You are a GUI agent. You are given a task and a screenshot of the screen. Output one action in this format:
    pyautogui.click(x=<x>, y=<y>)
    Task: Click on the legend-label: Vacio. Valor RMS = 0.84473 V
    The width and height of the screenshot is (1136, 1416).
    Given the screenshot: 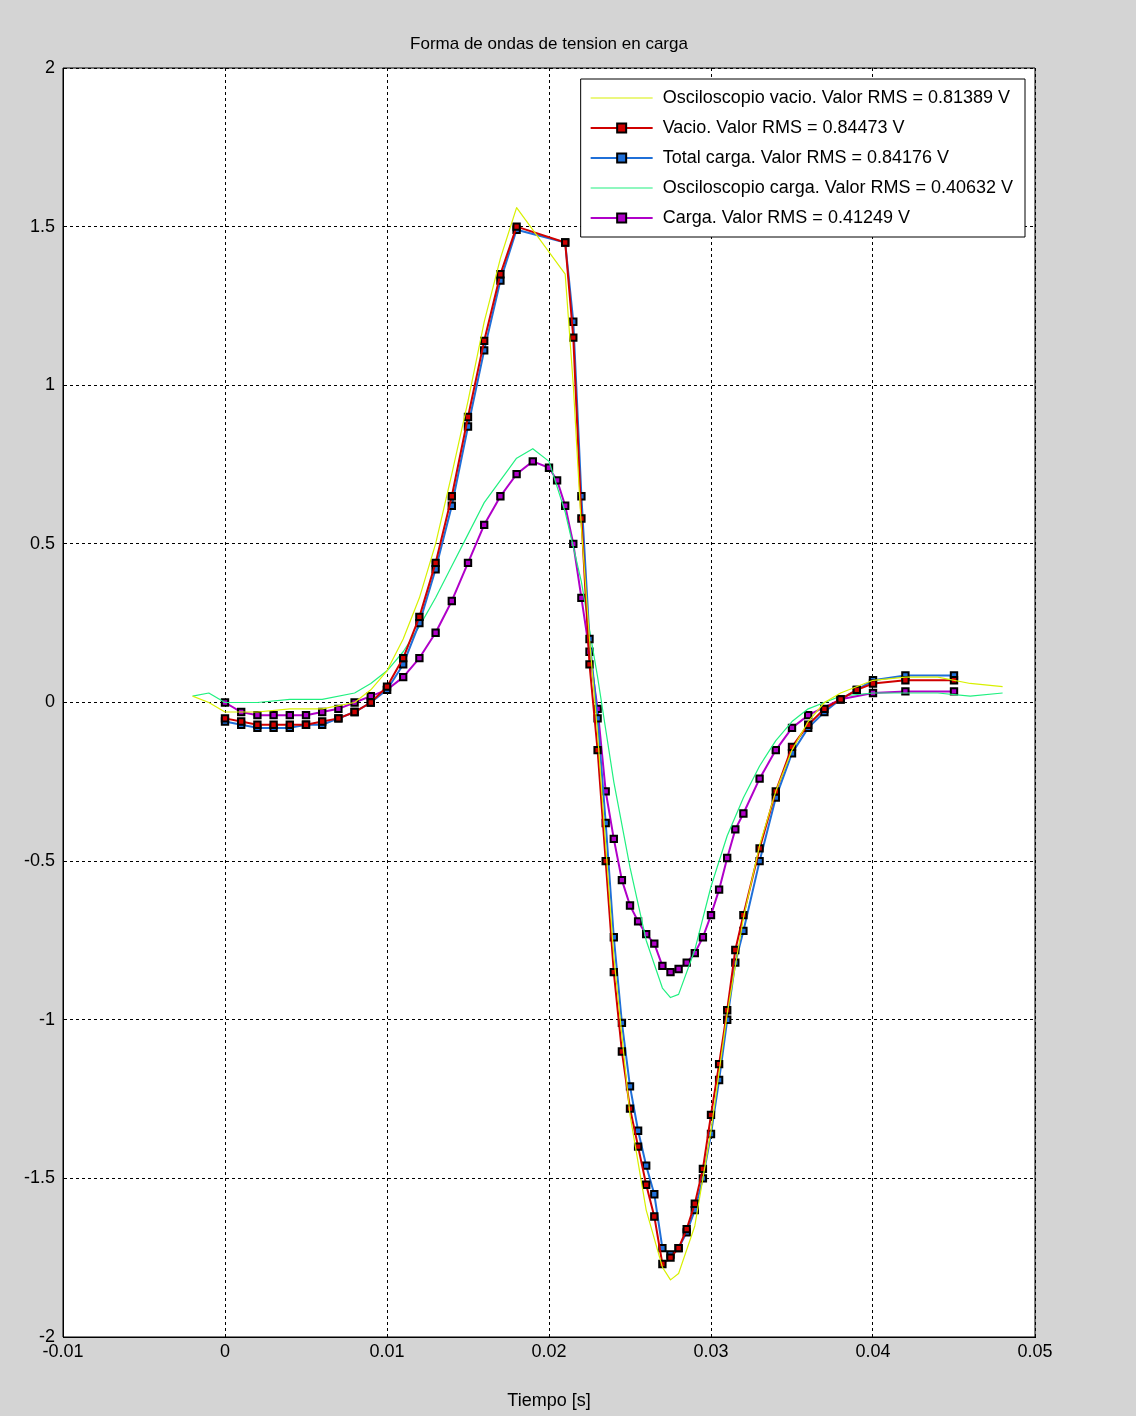 What is the action you would take?
    pyautogui.click(x=783, y=126)
    